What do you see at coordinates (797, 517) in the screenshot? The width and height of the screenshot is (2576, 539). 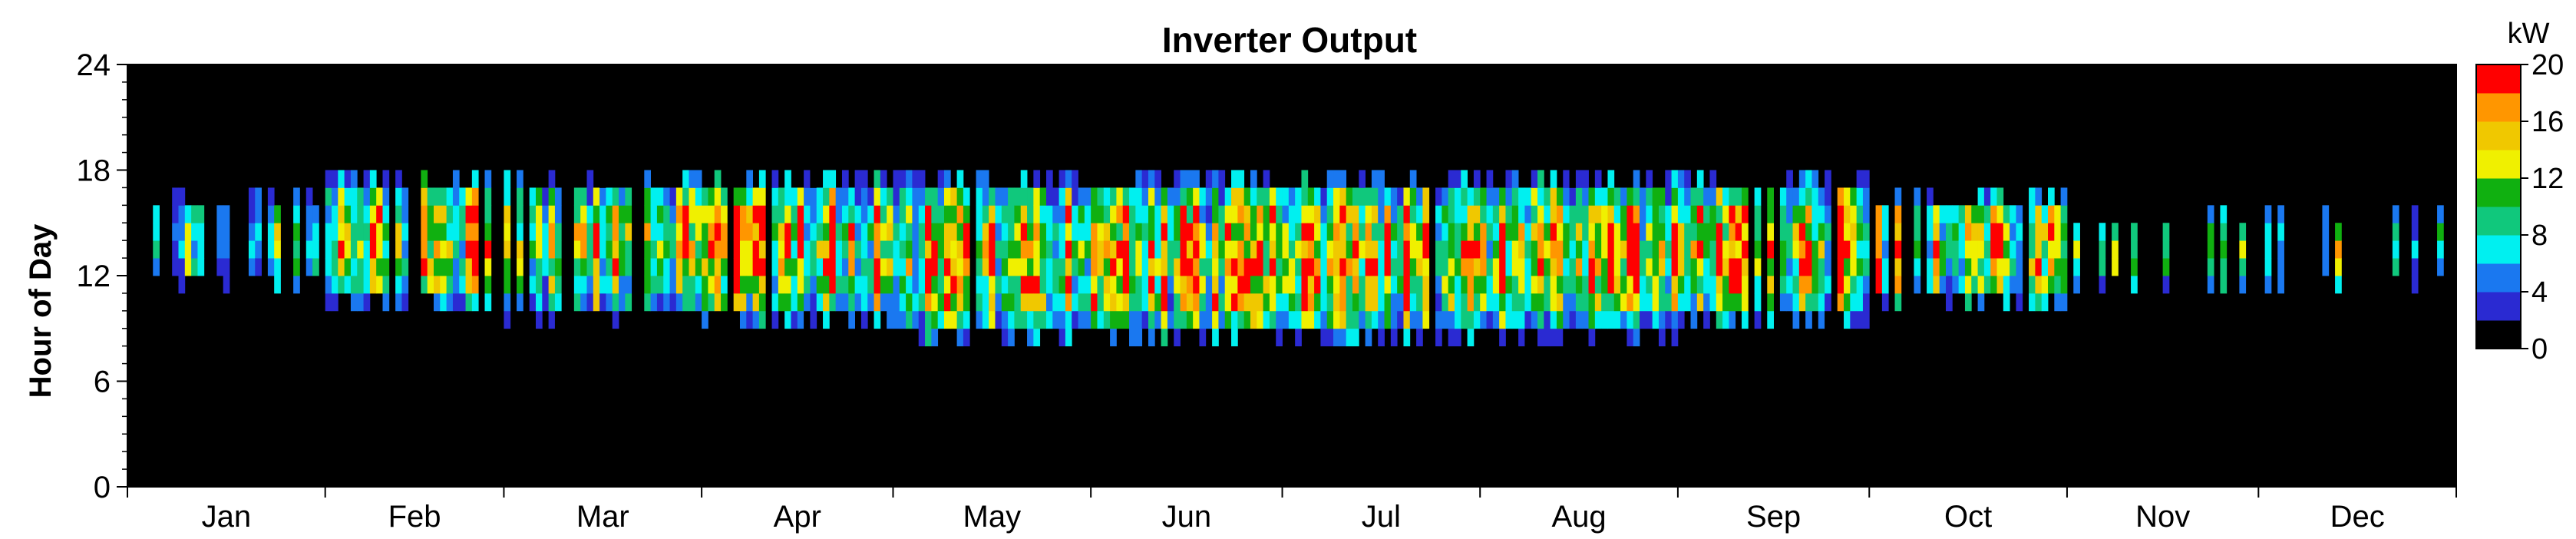 I see `x-tick-label: Apr` at bounding box center [797, 517].